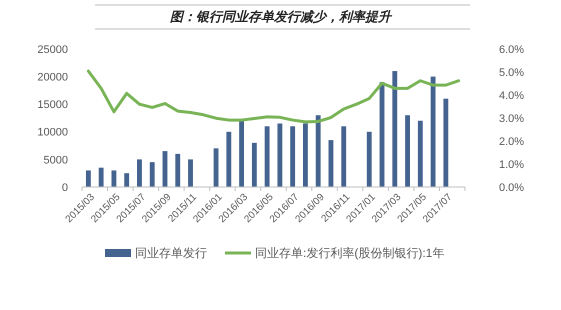 The width and height of the screenshot is (561, 310). I want to click on y-tick-label: 25000, so click(52, 50).